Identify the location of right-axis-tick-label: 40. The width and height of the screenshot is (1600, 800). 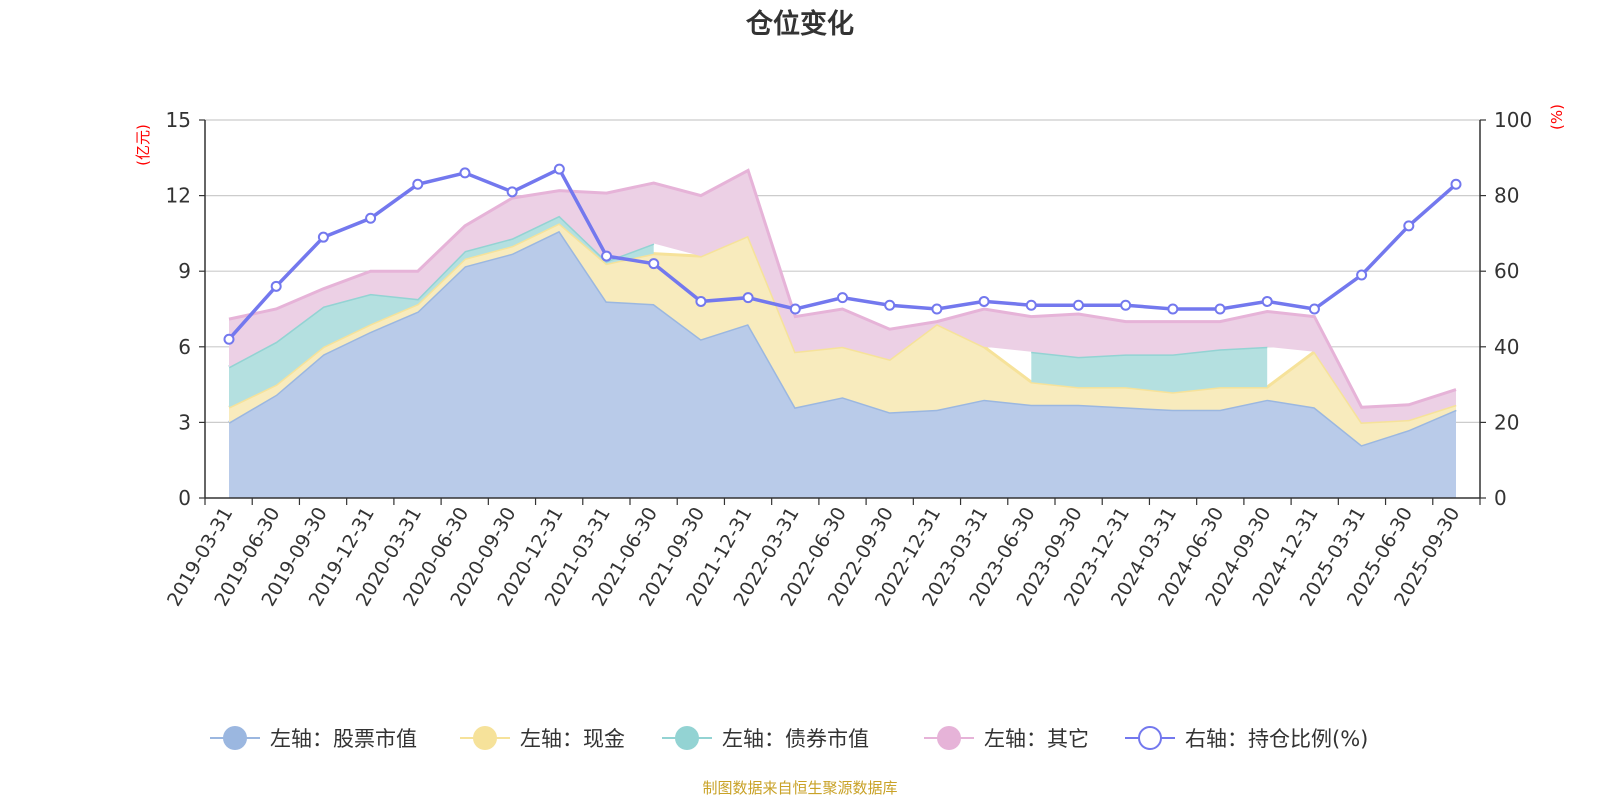
(1506, 347).